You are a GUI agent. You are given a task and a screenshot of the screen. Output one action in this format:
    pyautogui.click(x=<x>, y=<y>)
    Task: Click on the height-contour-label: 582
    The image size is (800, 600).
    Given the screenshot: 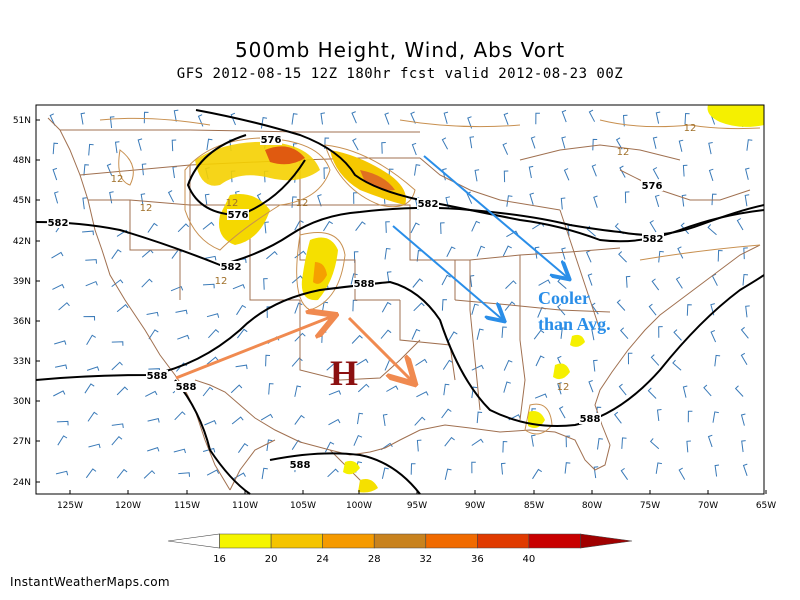 What is the action you would take?
    pyautogui.click(x=58, y=223)
    